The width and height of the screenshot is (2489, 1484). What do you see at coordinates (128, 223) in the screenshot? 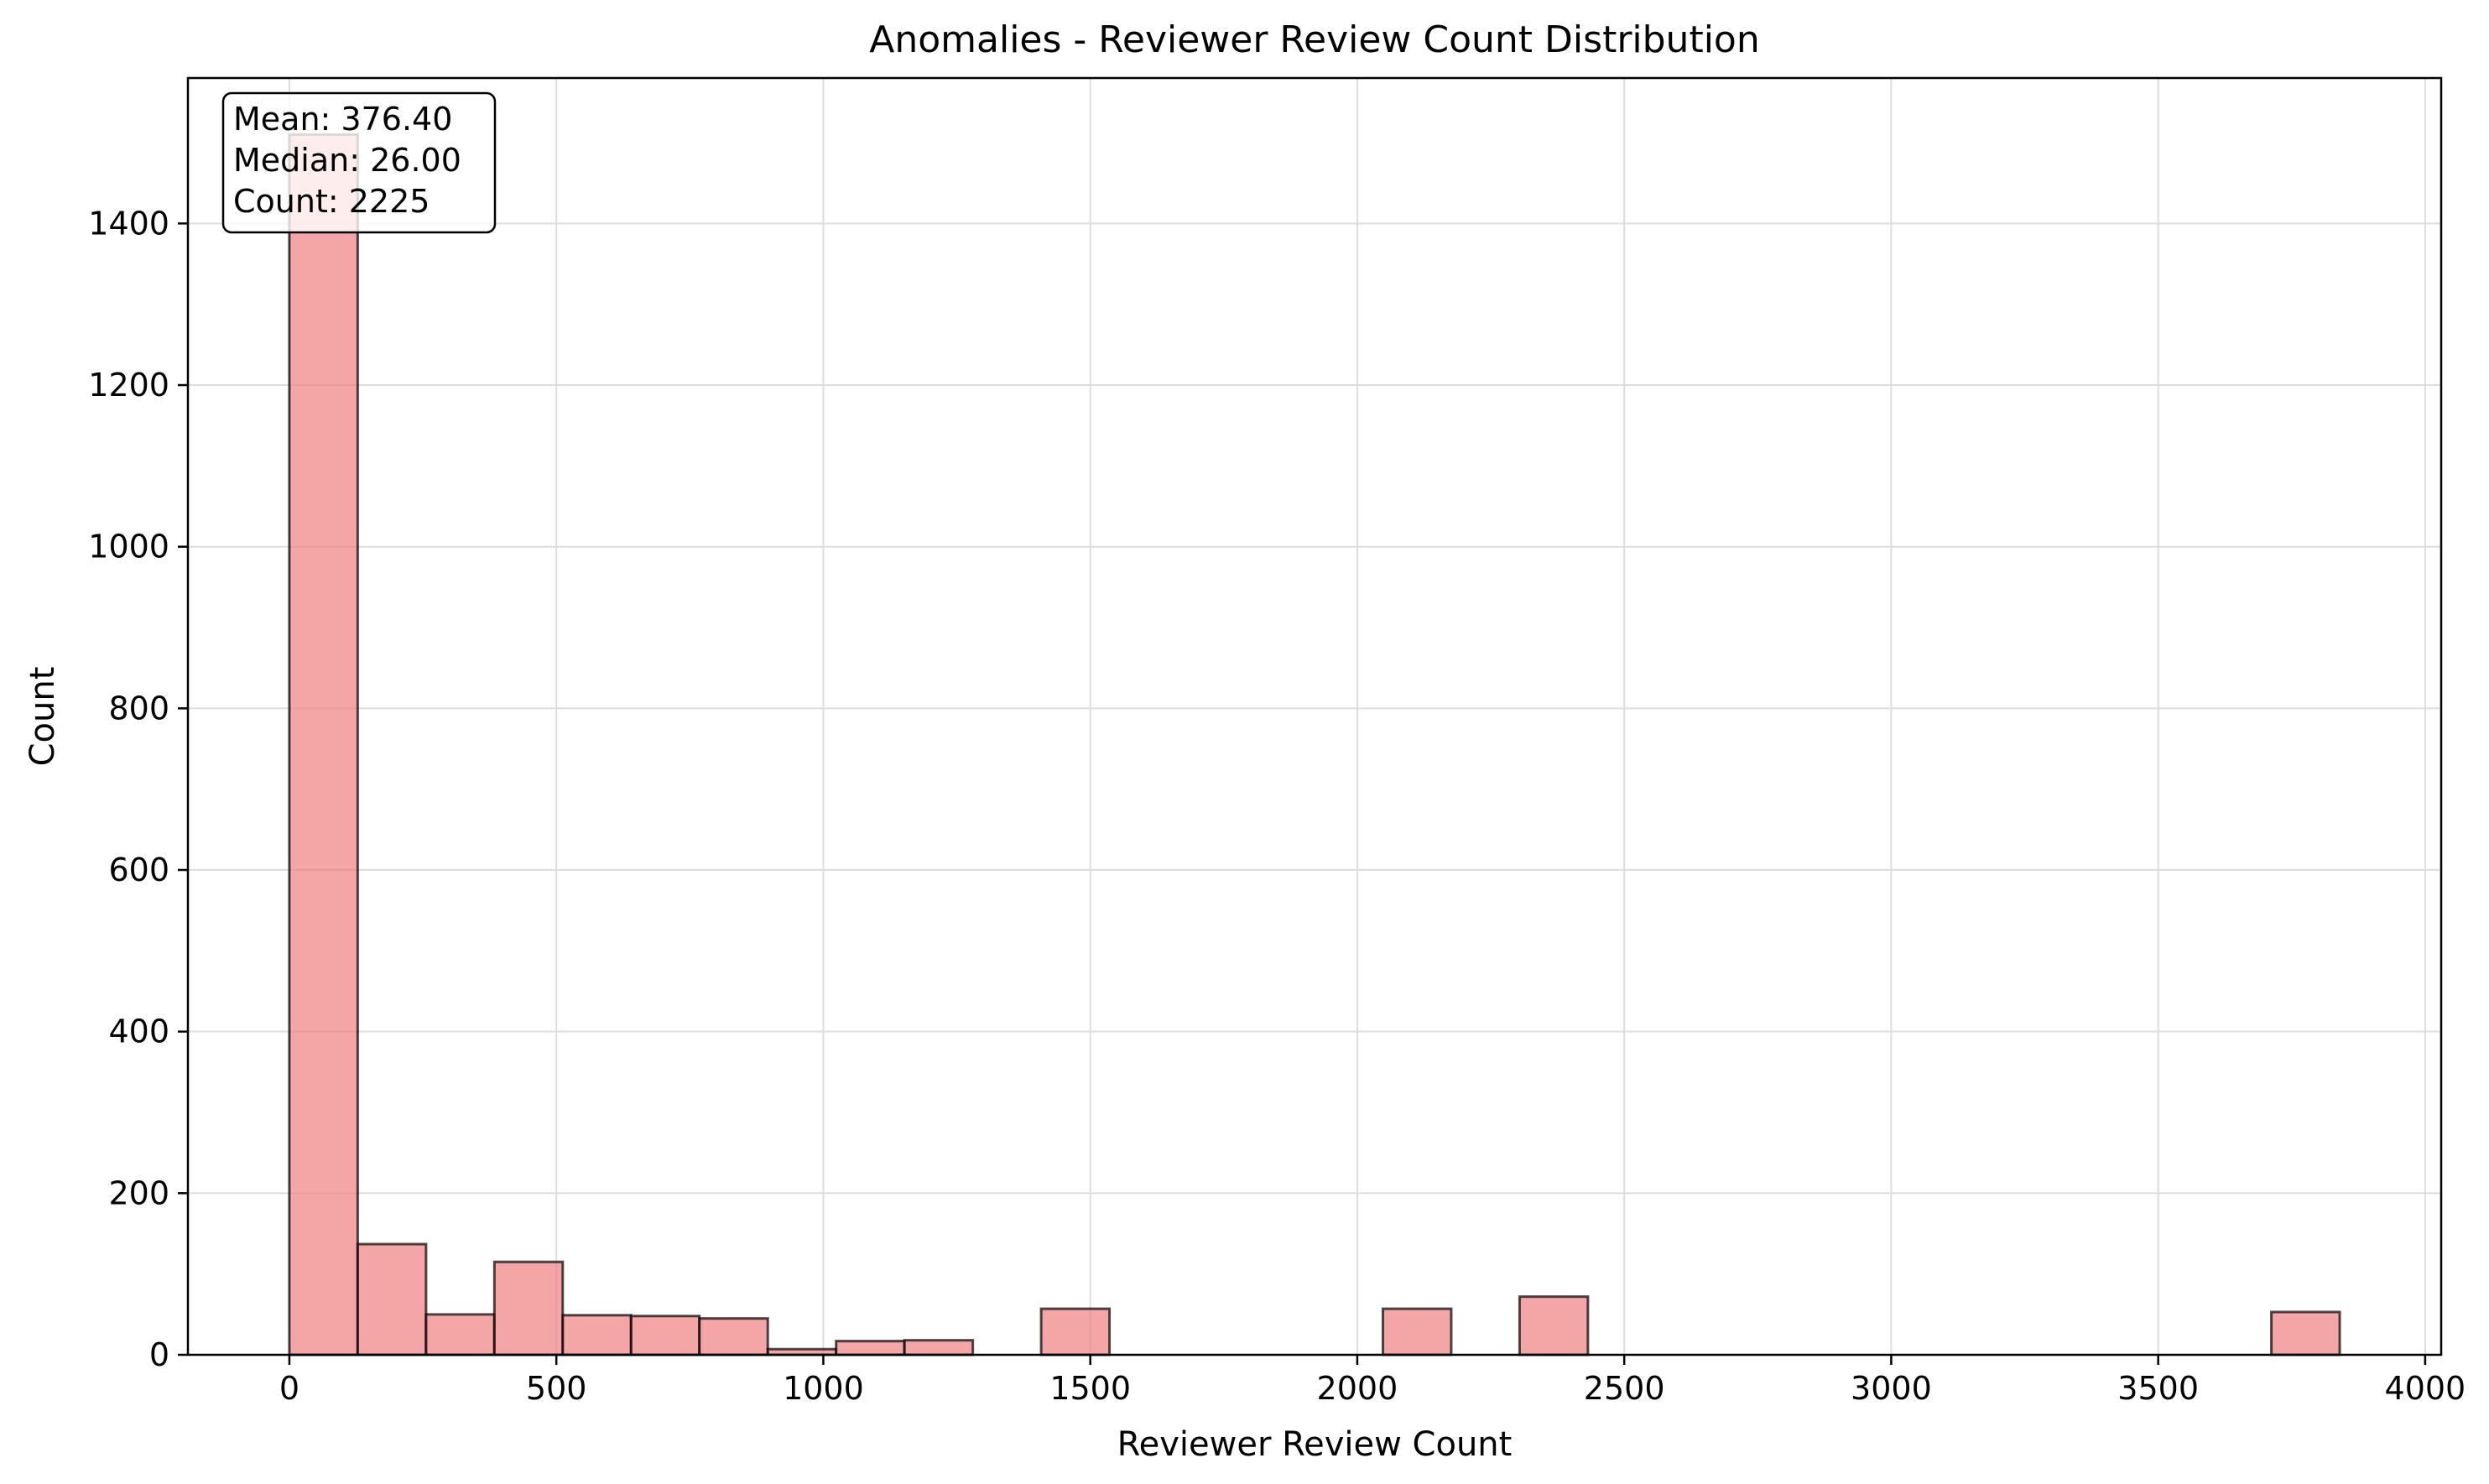
I see `y-tick-label: 1400` at bounding box center [128, 223].